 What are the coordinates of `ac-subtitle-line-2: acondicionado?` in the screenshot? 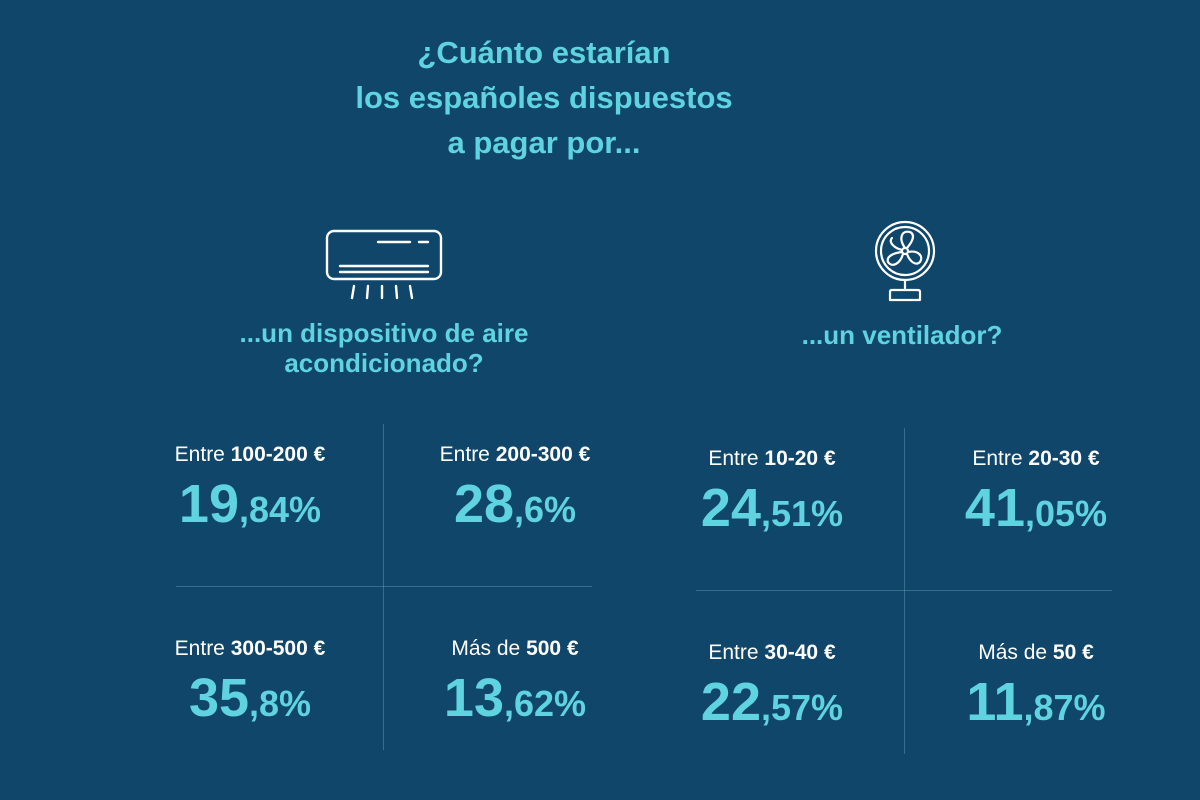 It's located at (384, 363).